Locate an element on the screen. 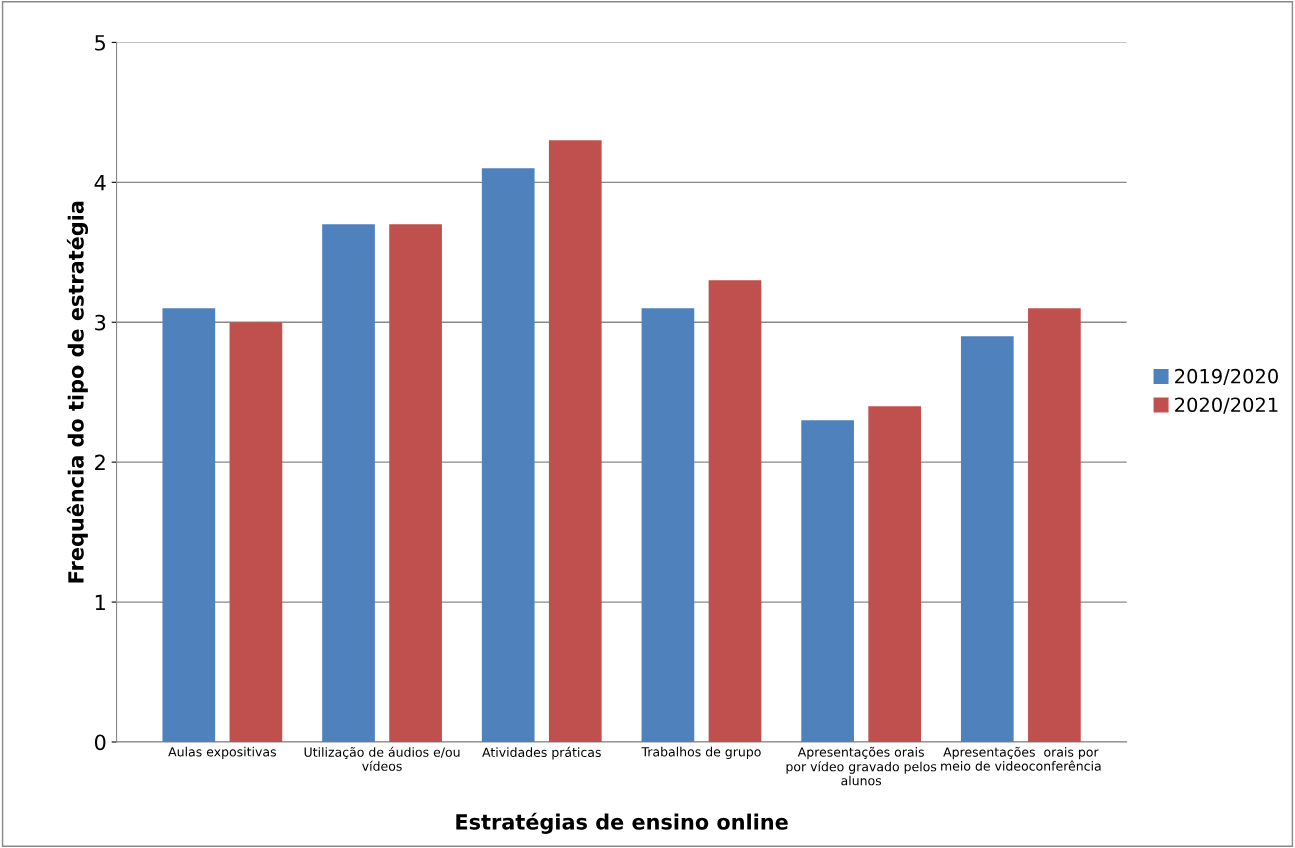  legend-label: 2020/2021 is located at coordinates (1226, 405).